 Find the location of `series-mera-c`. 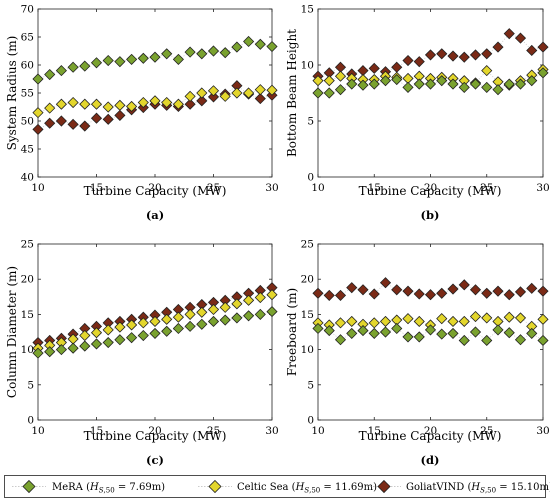

series-mera-c is located at coordinates (155, 332).